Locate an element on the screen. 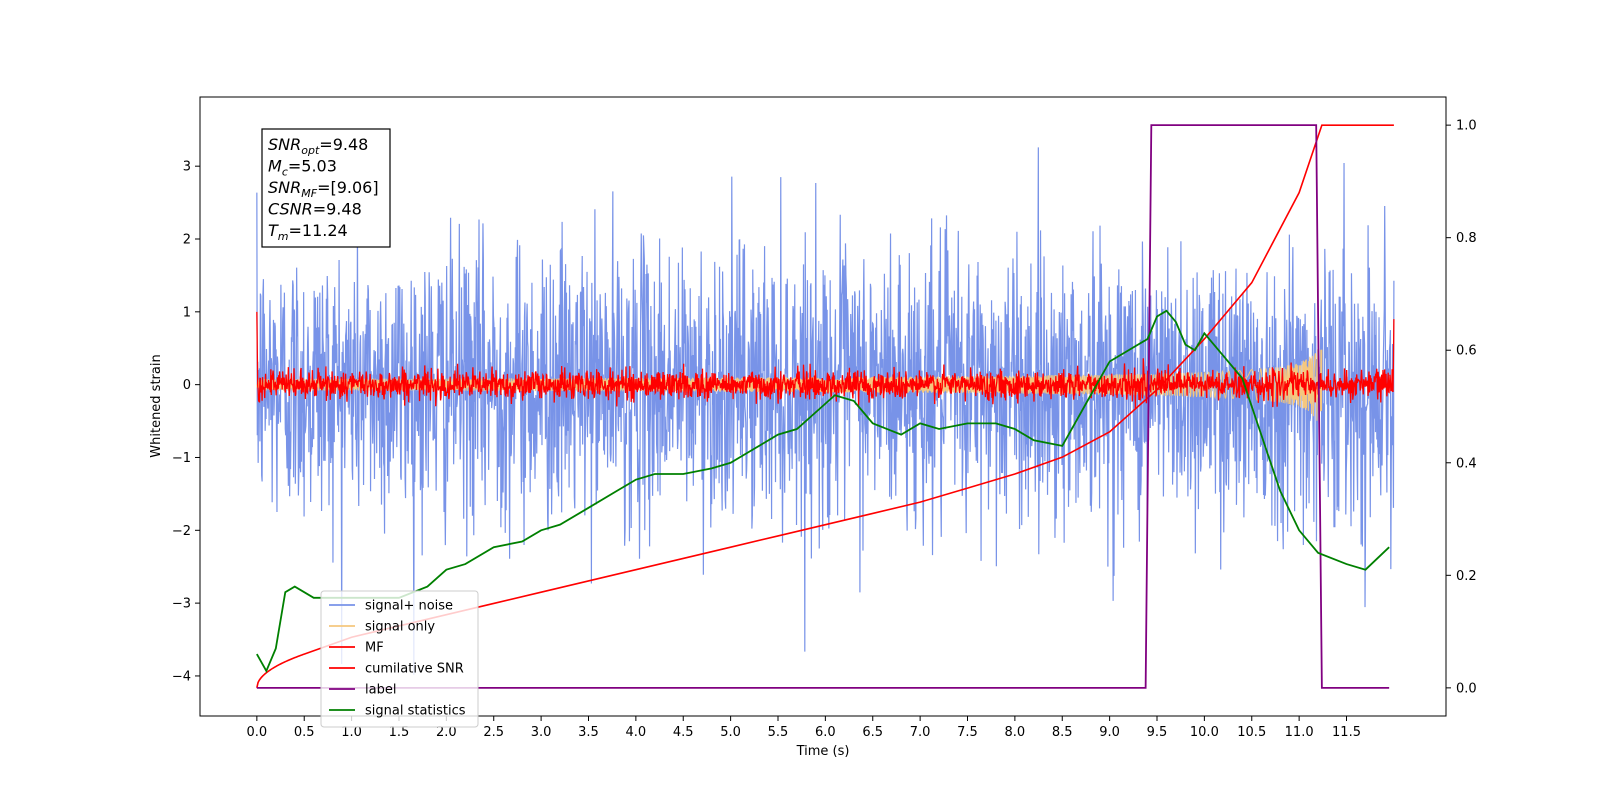  series-mf is located at coordinates (825, 360).